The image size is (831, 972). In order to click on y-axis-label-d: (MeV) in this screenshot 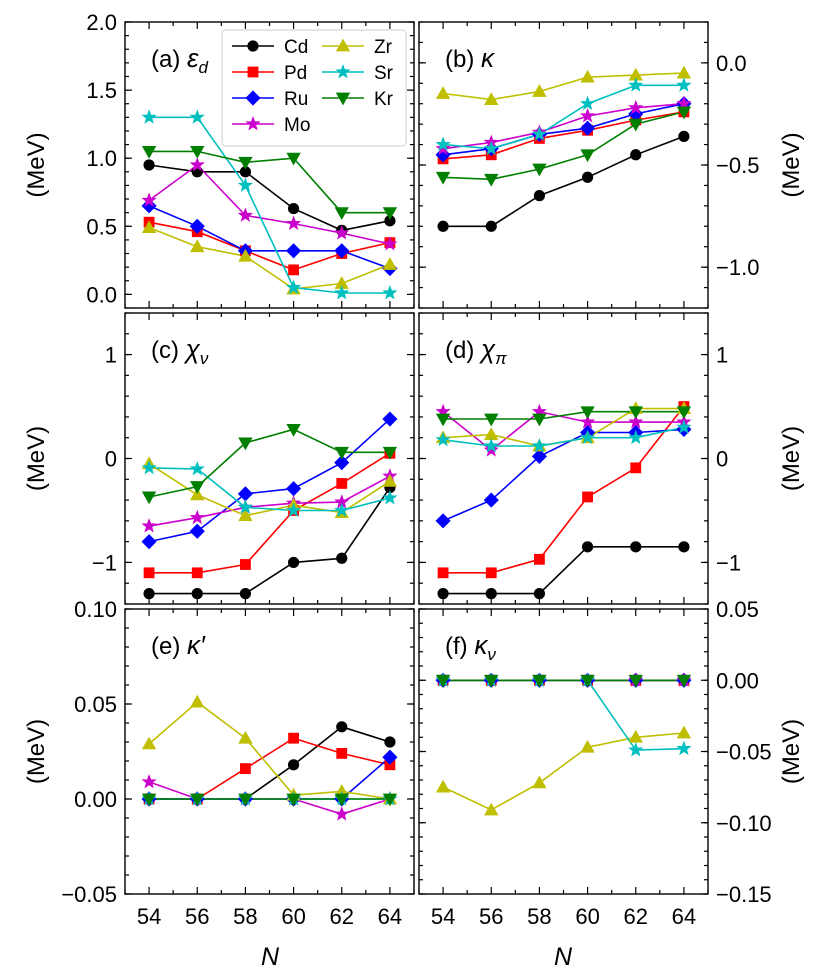, I will do `click(791, 458)`.